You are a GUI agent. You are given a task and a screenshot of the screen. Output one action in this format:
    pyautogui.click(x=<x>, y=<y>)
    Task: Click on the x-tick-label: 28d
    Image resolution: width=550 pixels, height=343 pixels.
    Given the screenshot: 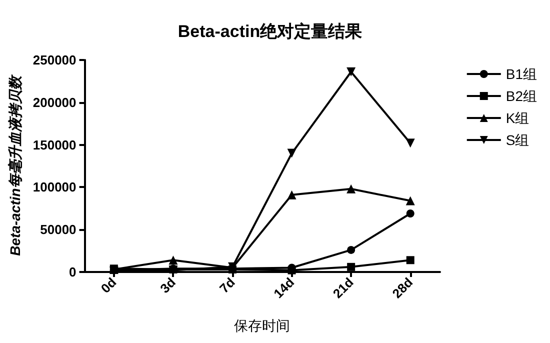 What is the action you would take?
    pyautogui.click(x=402, y=288)
    